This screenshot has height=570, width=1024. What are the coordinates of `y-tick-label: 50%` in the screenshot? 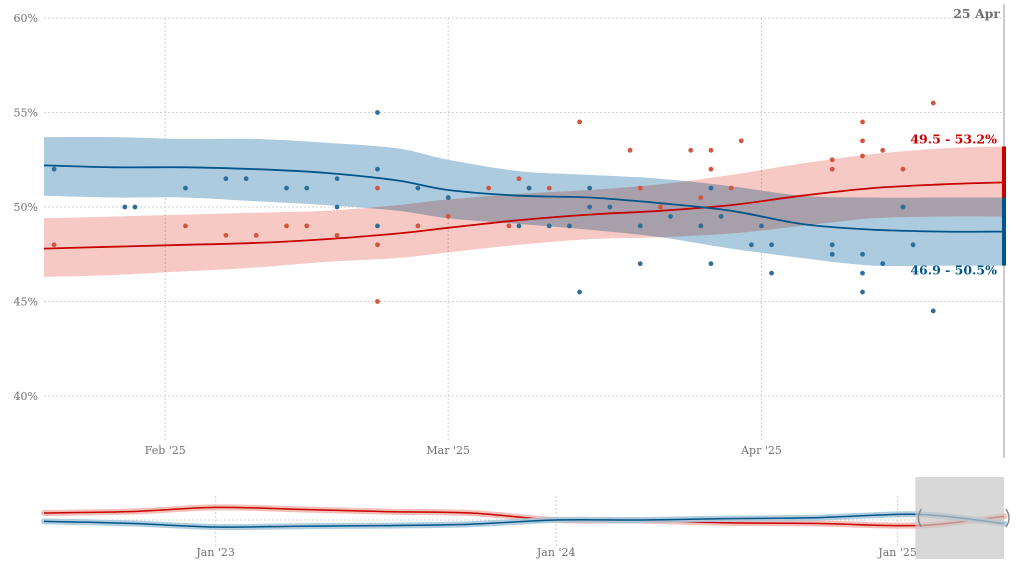 It's located at (26, 207).